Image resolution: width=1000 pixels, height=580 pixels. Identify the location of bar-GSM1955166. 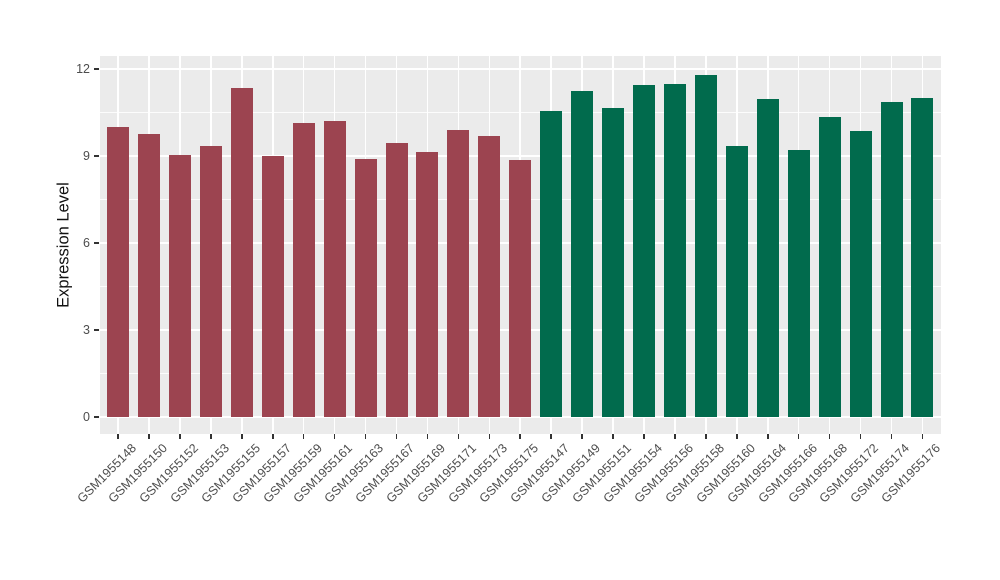
(798, 283).